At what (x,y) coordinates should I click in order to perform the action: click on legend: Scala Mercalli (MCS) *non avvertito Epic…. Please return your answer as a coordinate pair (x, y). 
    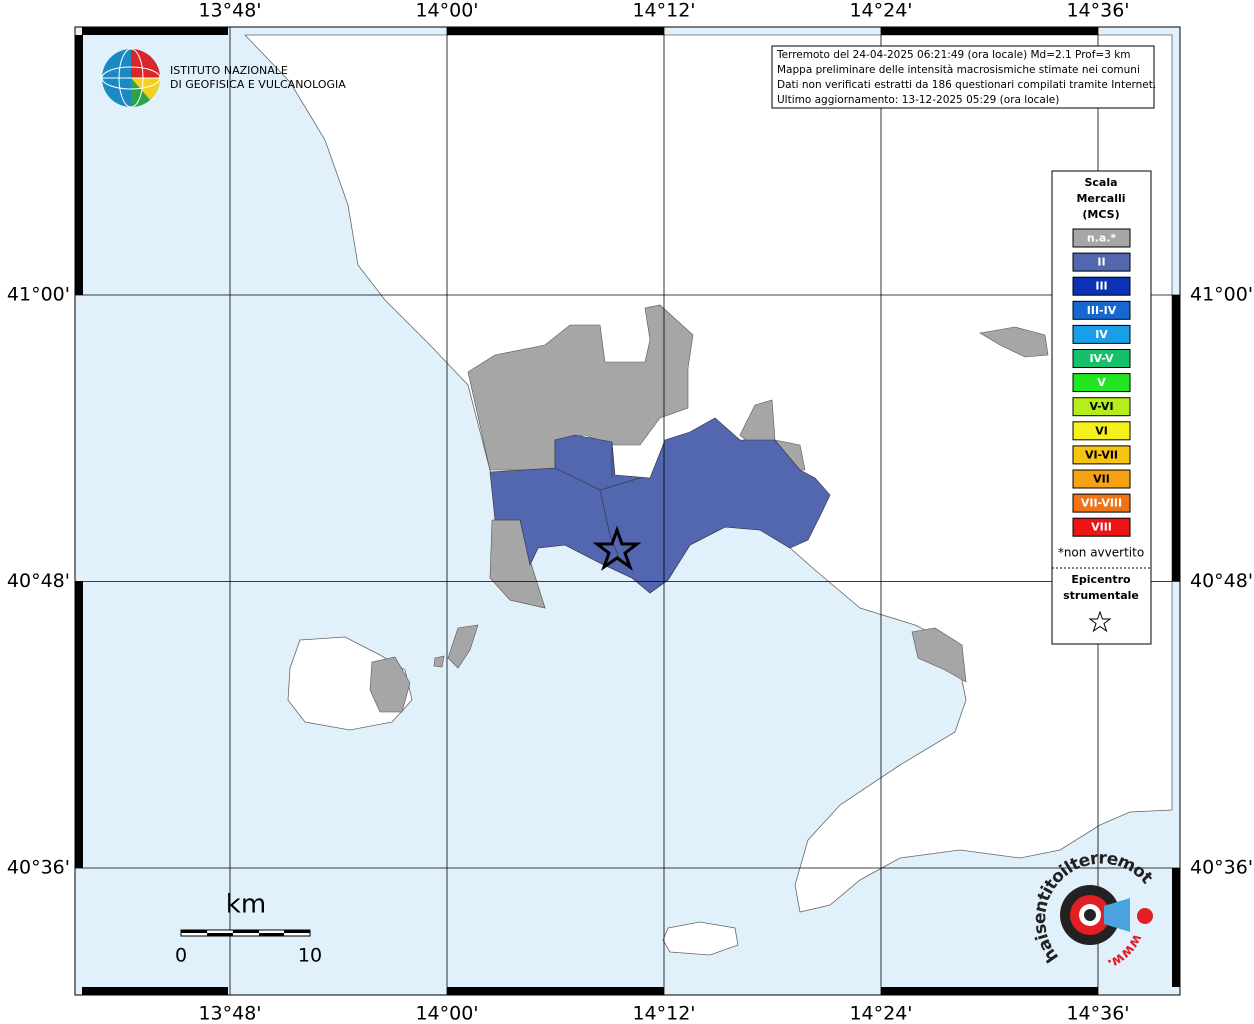
    Looking at the image, I should click on (1101, 407).